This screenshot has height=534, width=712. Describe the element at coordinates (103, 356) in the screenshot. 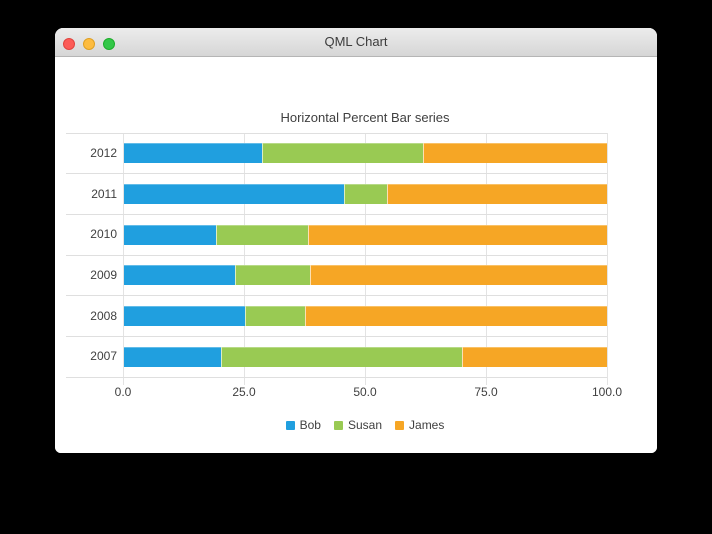

I see `y-axis-label: 2007` at that location.